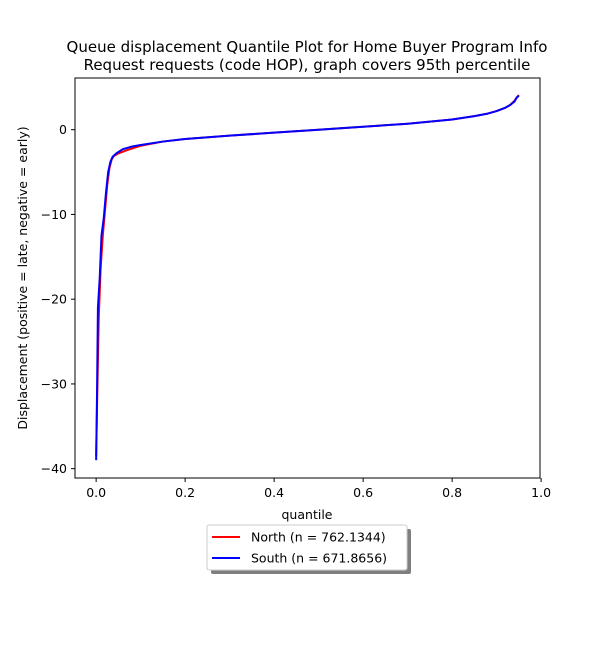 This screenshot has height=650, width=600. Describe the element at coordinates (54, 214) in the screenshot. I see `y-tick-label: −10` at that location.